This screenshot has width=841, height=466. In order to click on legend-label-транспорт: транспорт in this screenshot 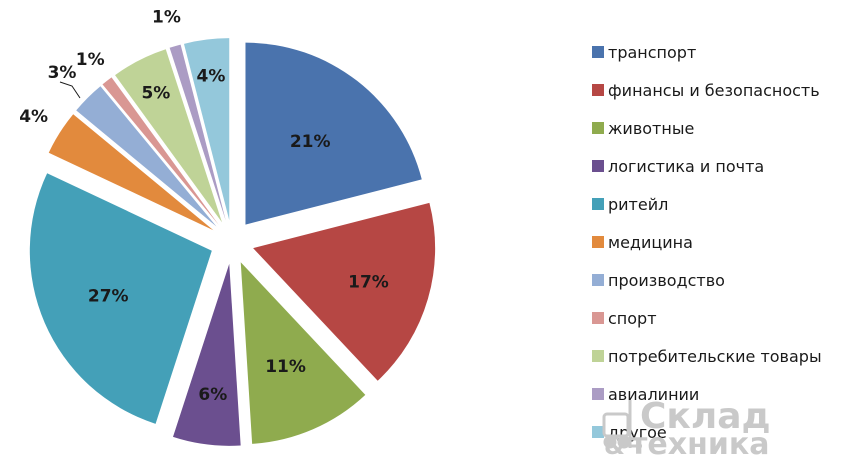, I will do `click(652, 52)`.